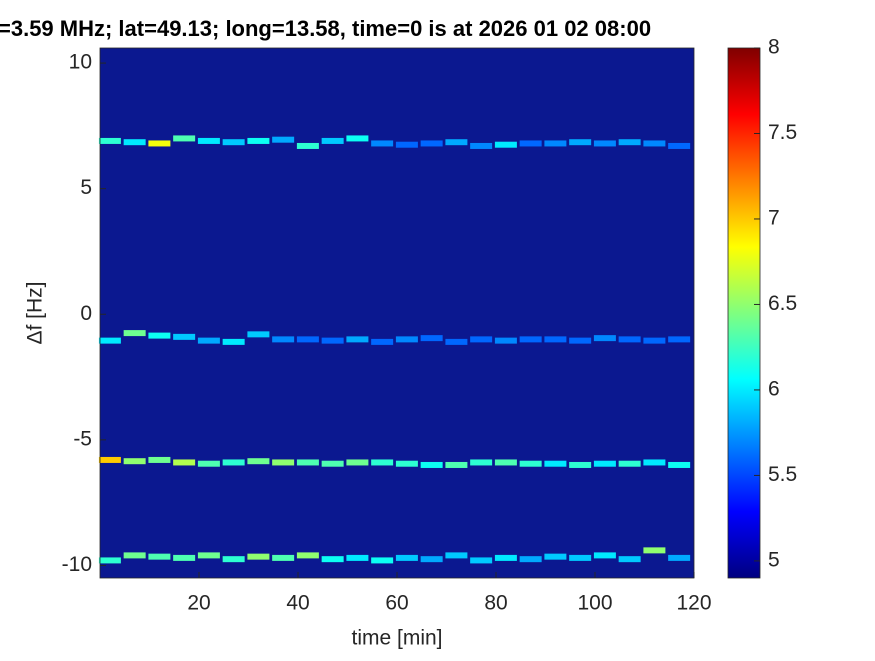  I want to click on y-tick-label: -10, so click(77, 564).